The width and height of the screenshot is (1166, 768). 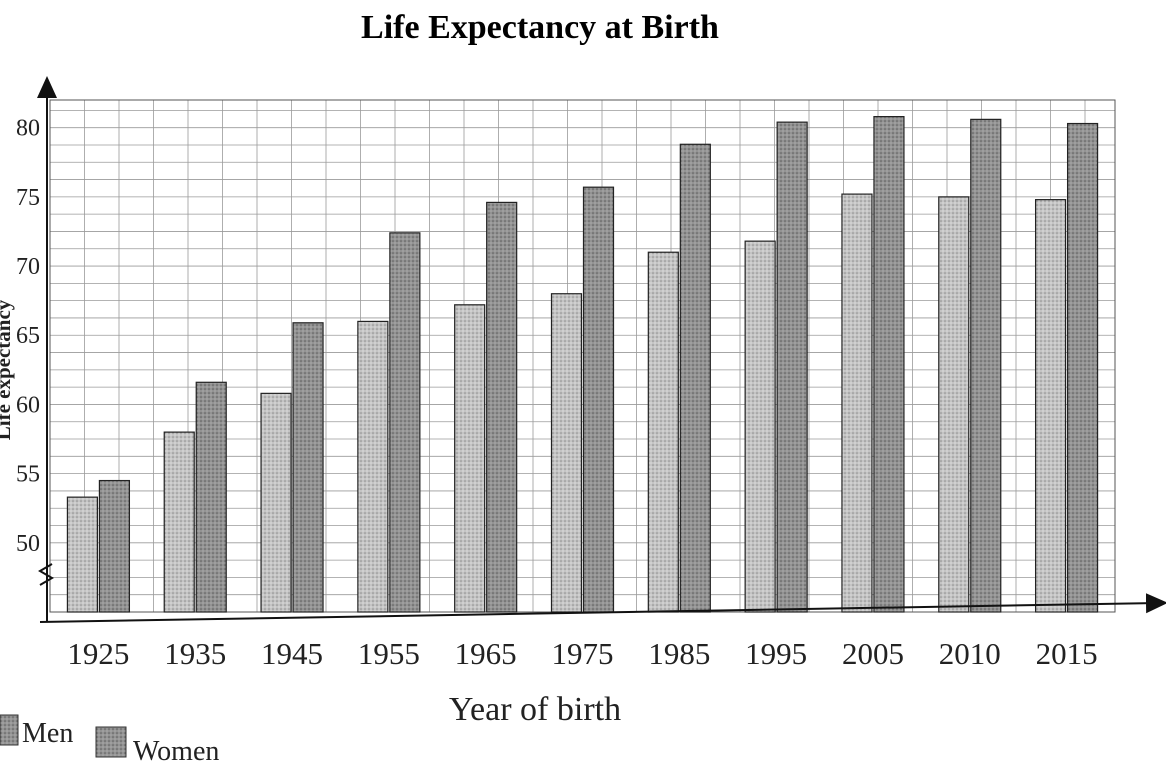 I want to click on legend: Men Women, so click(x=109, y=740).